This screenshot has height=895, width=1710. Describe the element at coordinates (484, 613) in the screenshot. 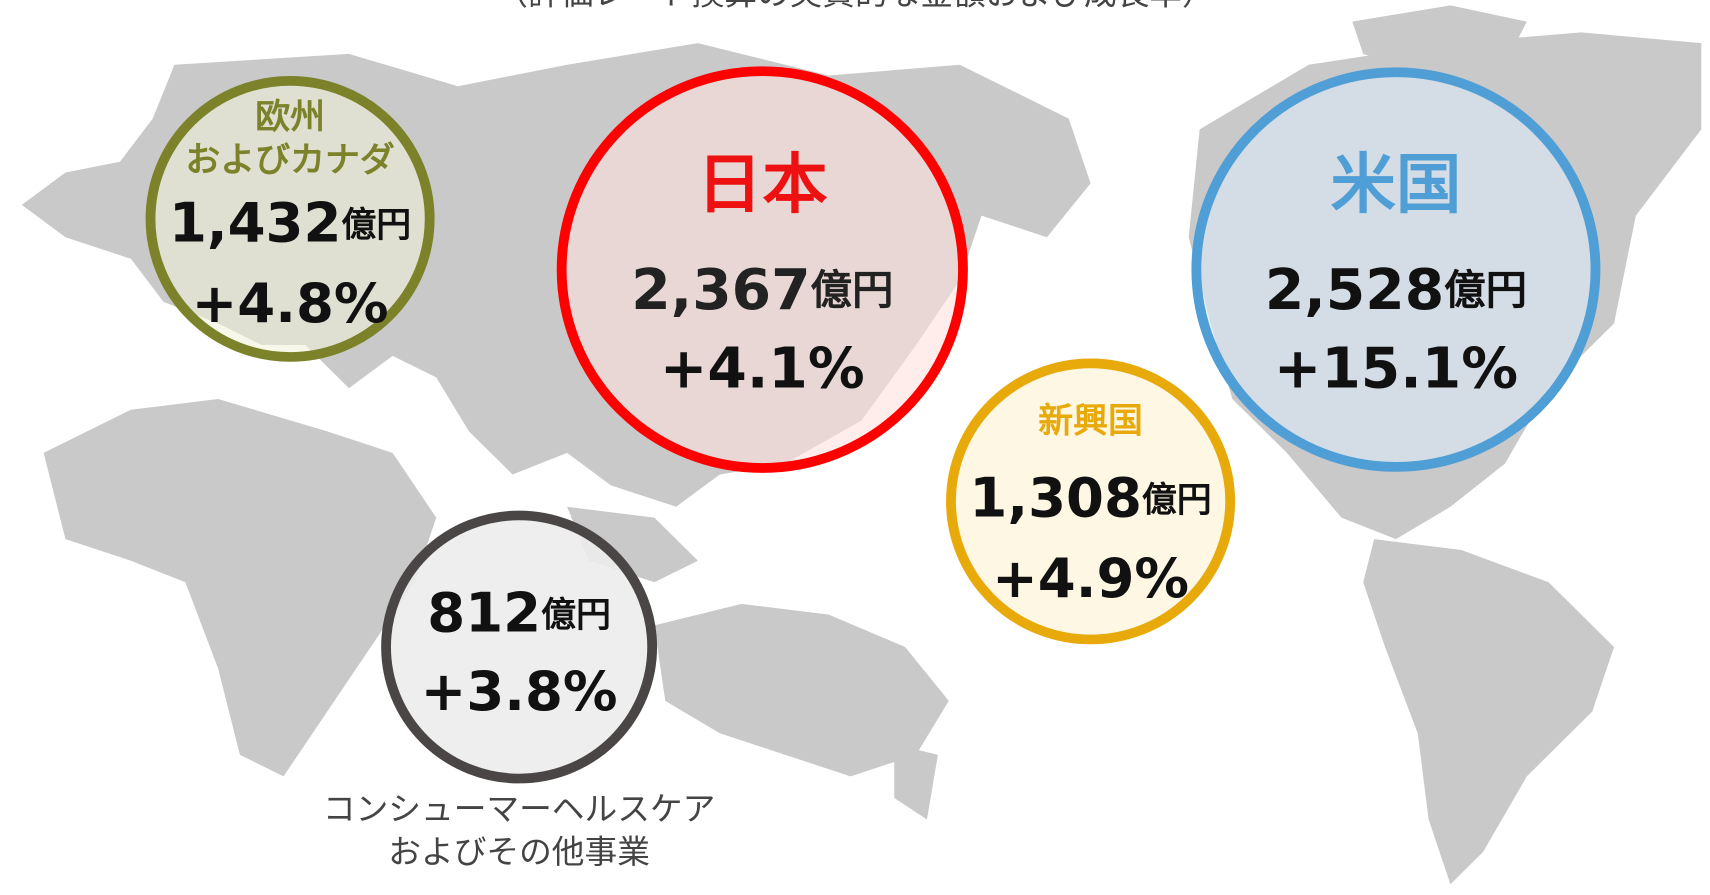

I see `amount-value: 812` at that location.